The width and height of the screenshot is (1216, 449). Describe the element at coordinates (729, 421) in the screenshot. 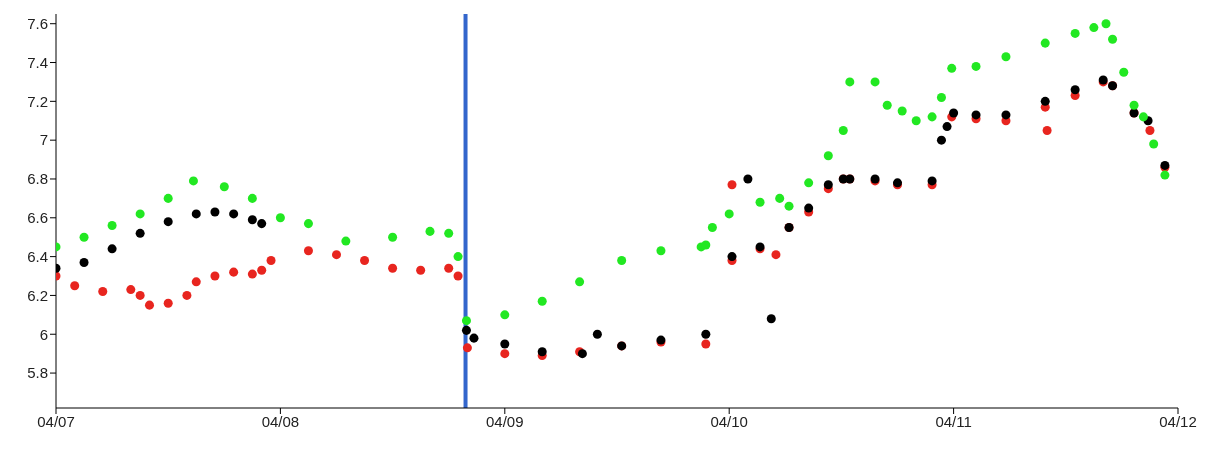

I see `x-tick-label: 04/10` at that location.